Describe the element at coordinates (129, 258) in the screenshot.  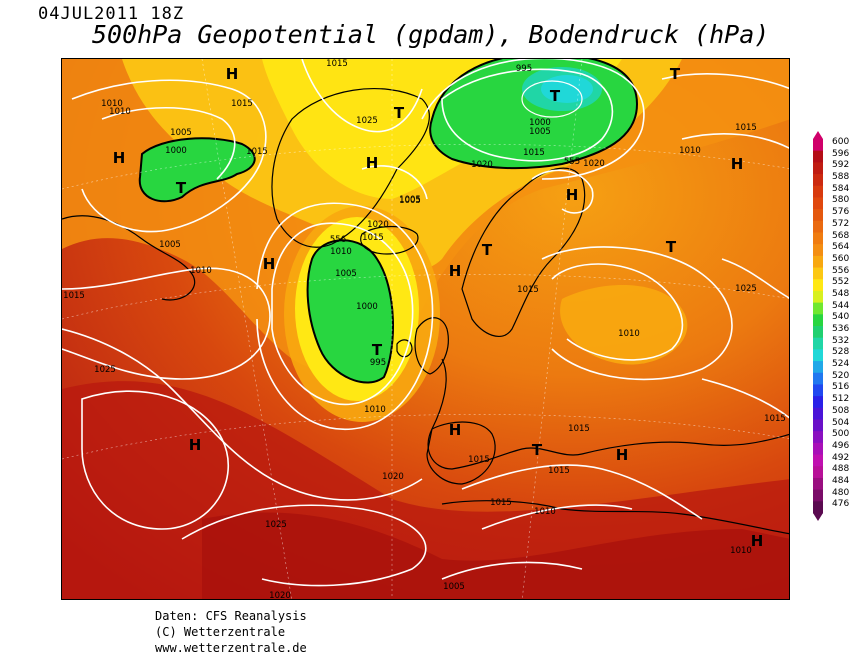
I see `north-america-coast` at that location.